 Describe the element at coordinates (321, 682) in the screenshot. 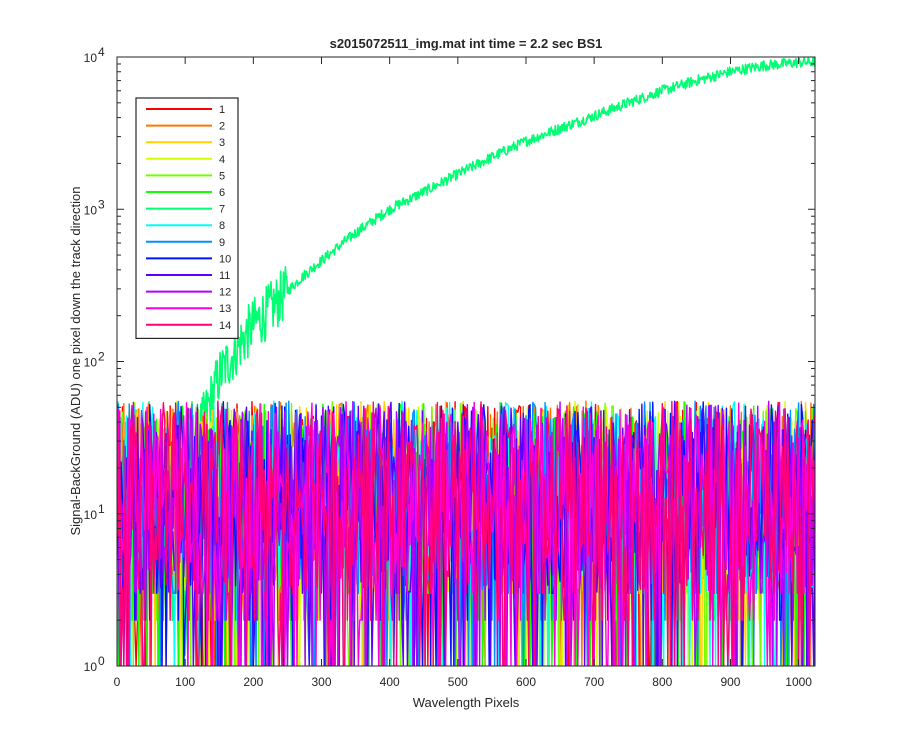

I see `x-tick-label: 300` at that location.